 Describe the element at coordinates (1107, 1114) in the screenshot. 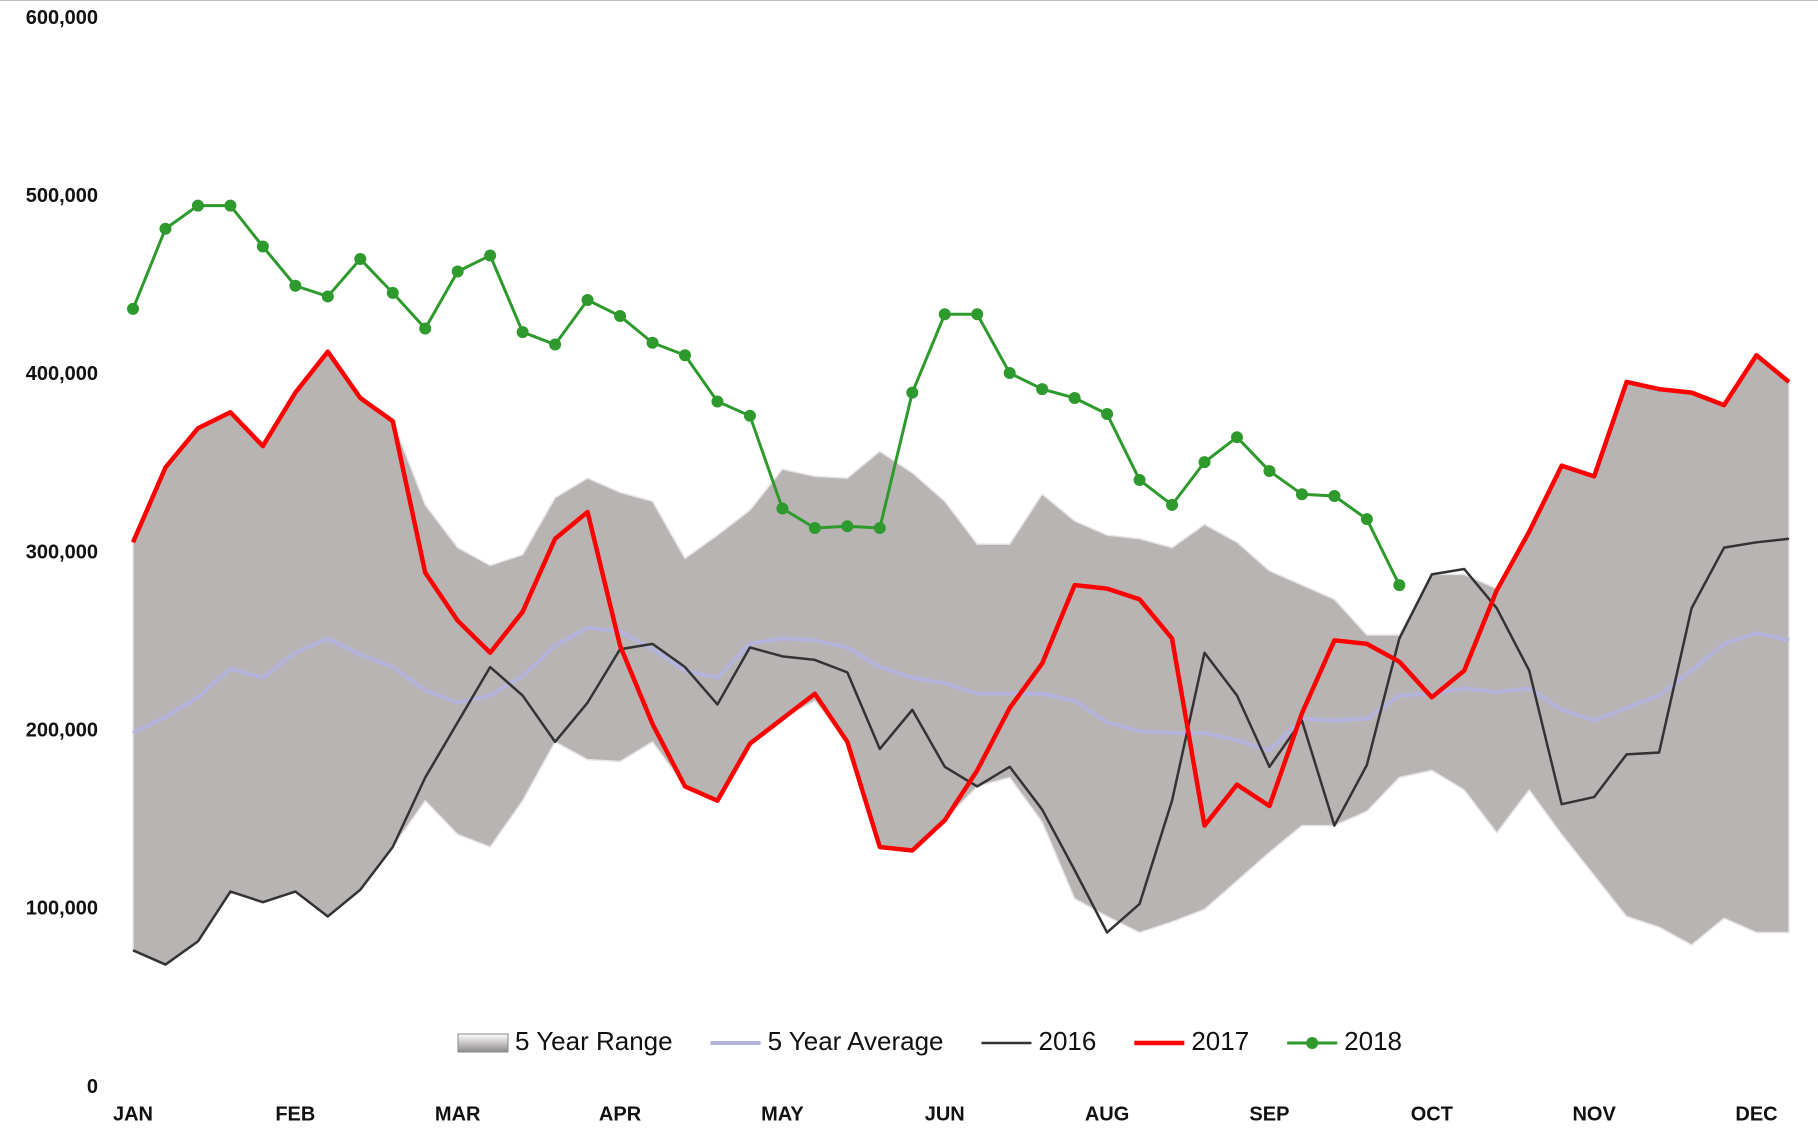

I see `x-tick-label: AUG` at that location.